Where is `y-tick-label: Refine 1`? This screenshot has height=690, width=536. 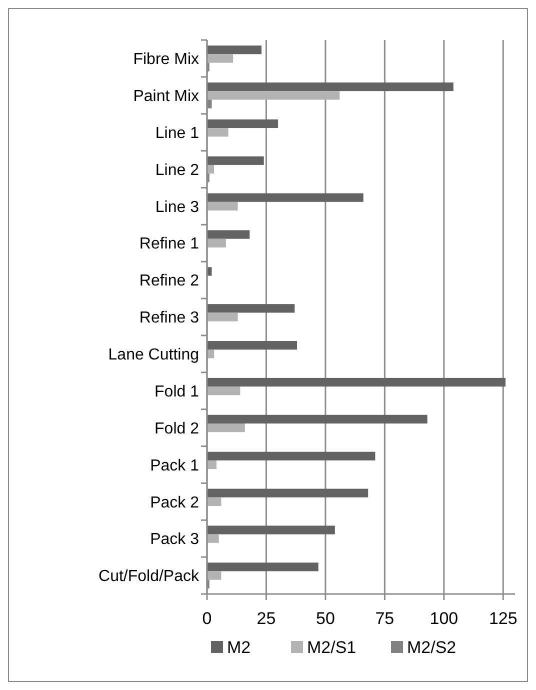 y-tick-label: Refine 1 is located at coordinates (169, 244).